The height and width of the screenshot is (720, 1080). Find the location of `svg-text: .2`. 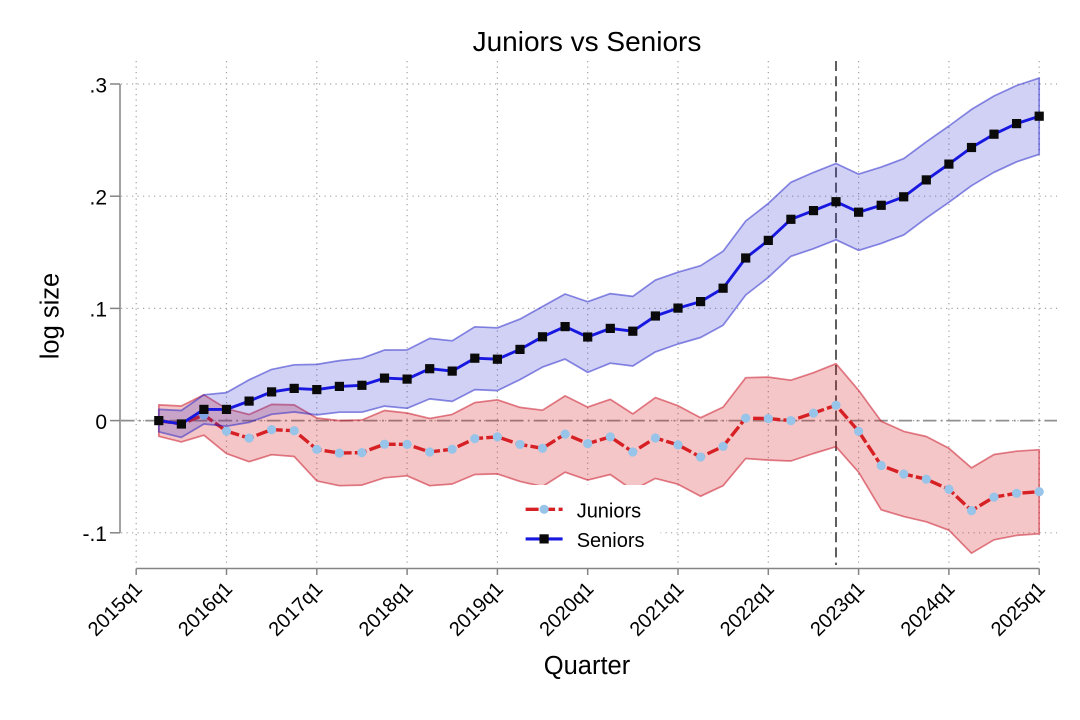

svg-text: .2 is located at coordinates (98, 198).